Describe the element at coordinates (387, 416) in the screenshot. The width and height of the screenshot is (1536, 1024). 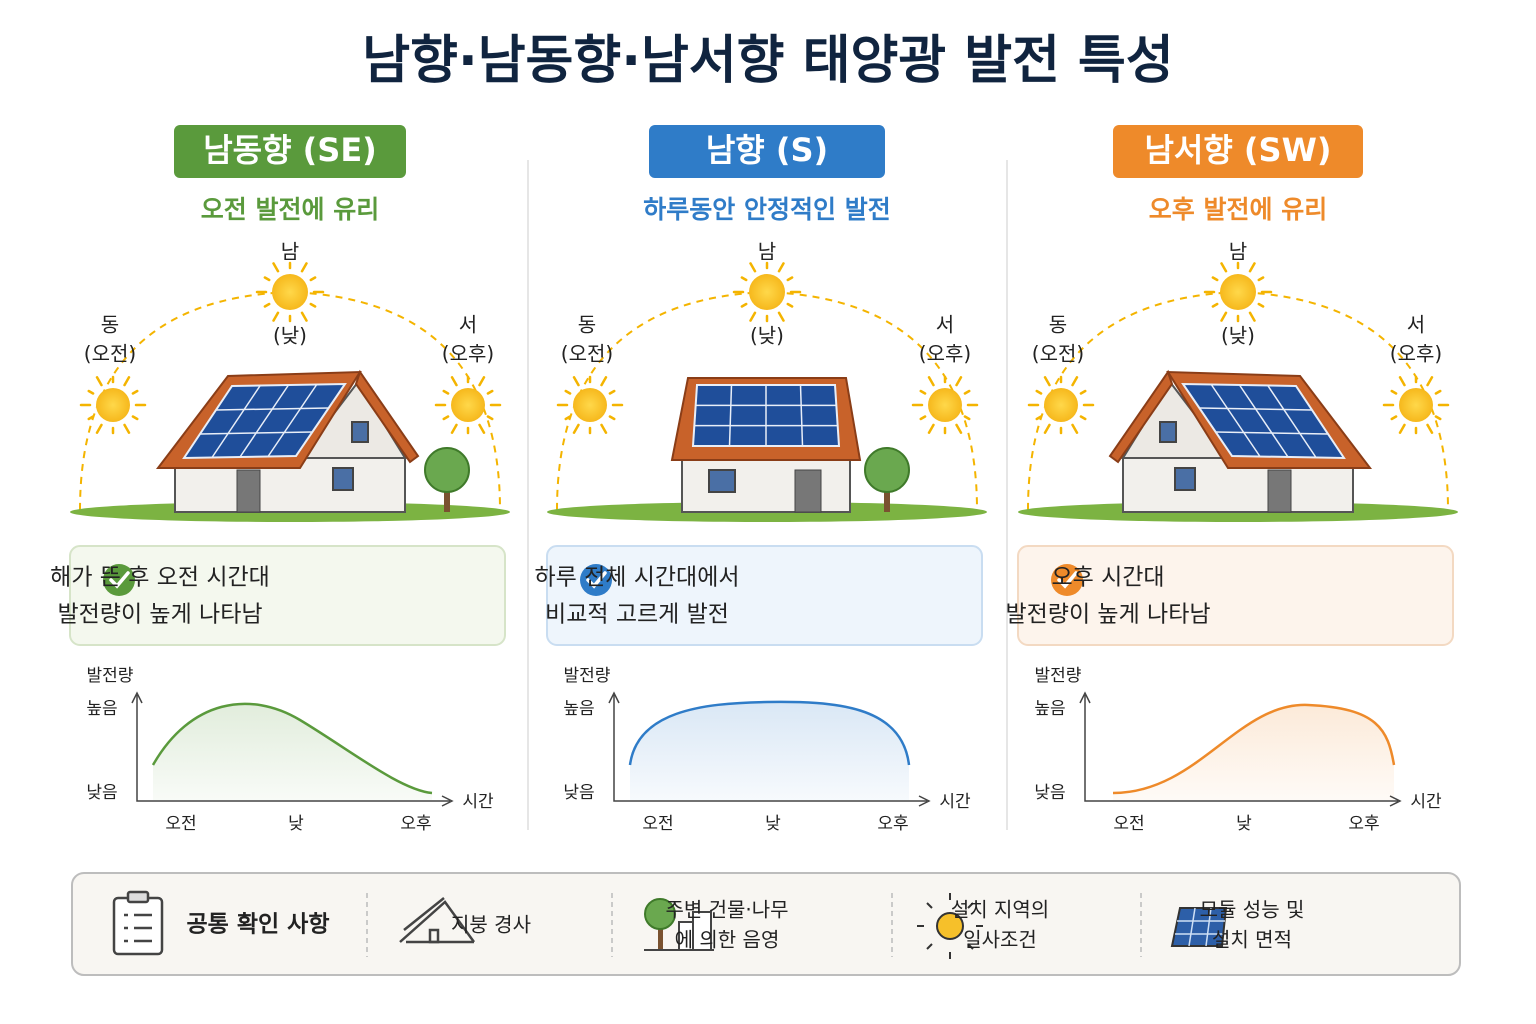
I see `roof-edge` at that location.